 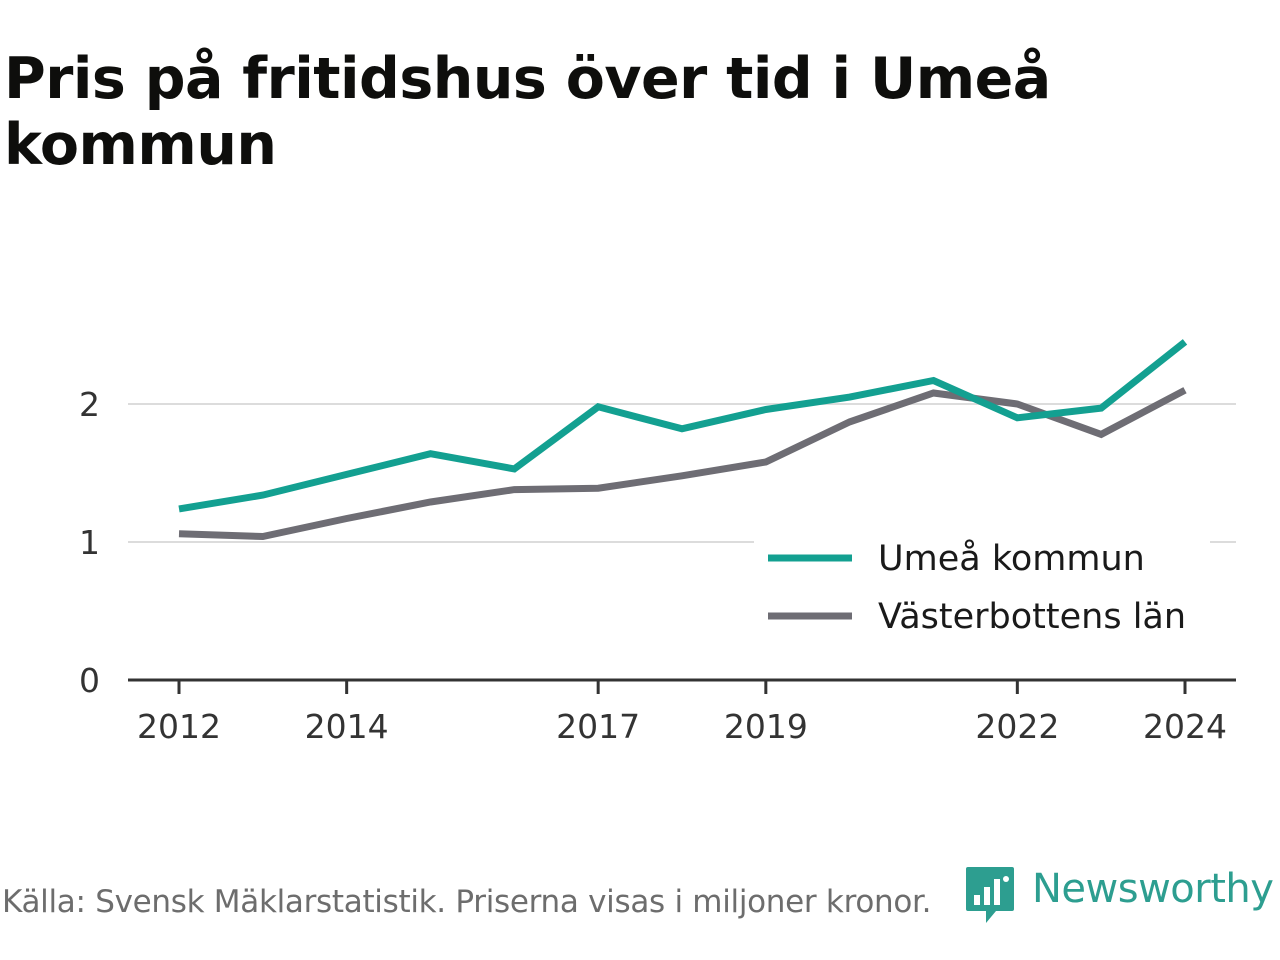 What do you see at coordinates (1011, 558) in the screenshot?
I see `legend-label: Umeå kommun` at bounding box center [1011, 558].